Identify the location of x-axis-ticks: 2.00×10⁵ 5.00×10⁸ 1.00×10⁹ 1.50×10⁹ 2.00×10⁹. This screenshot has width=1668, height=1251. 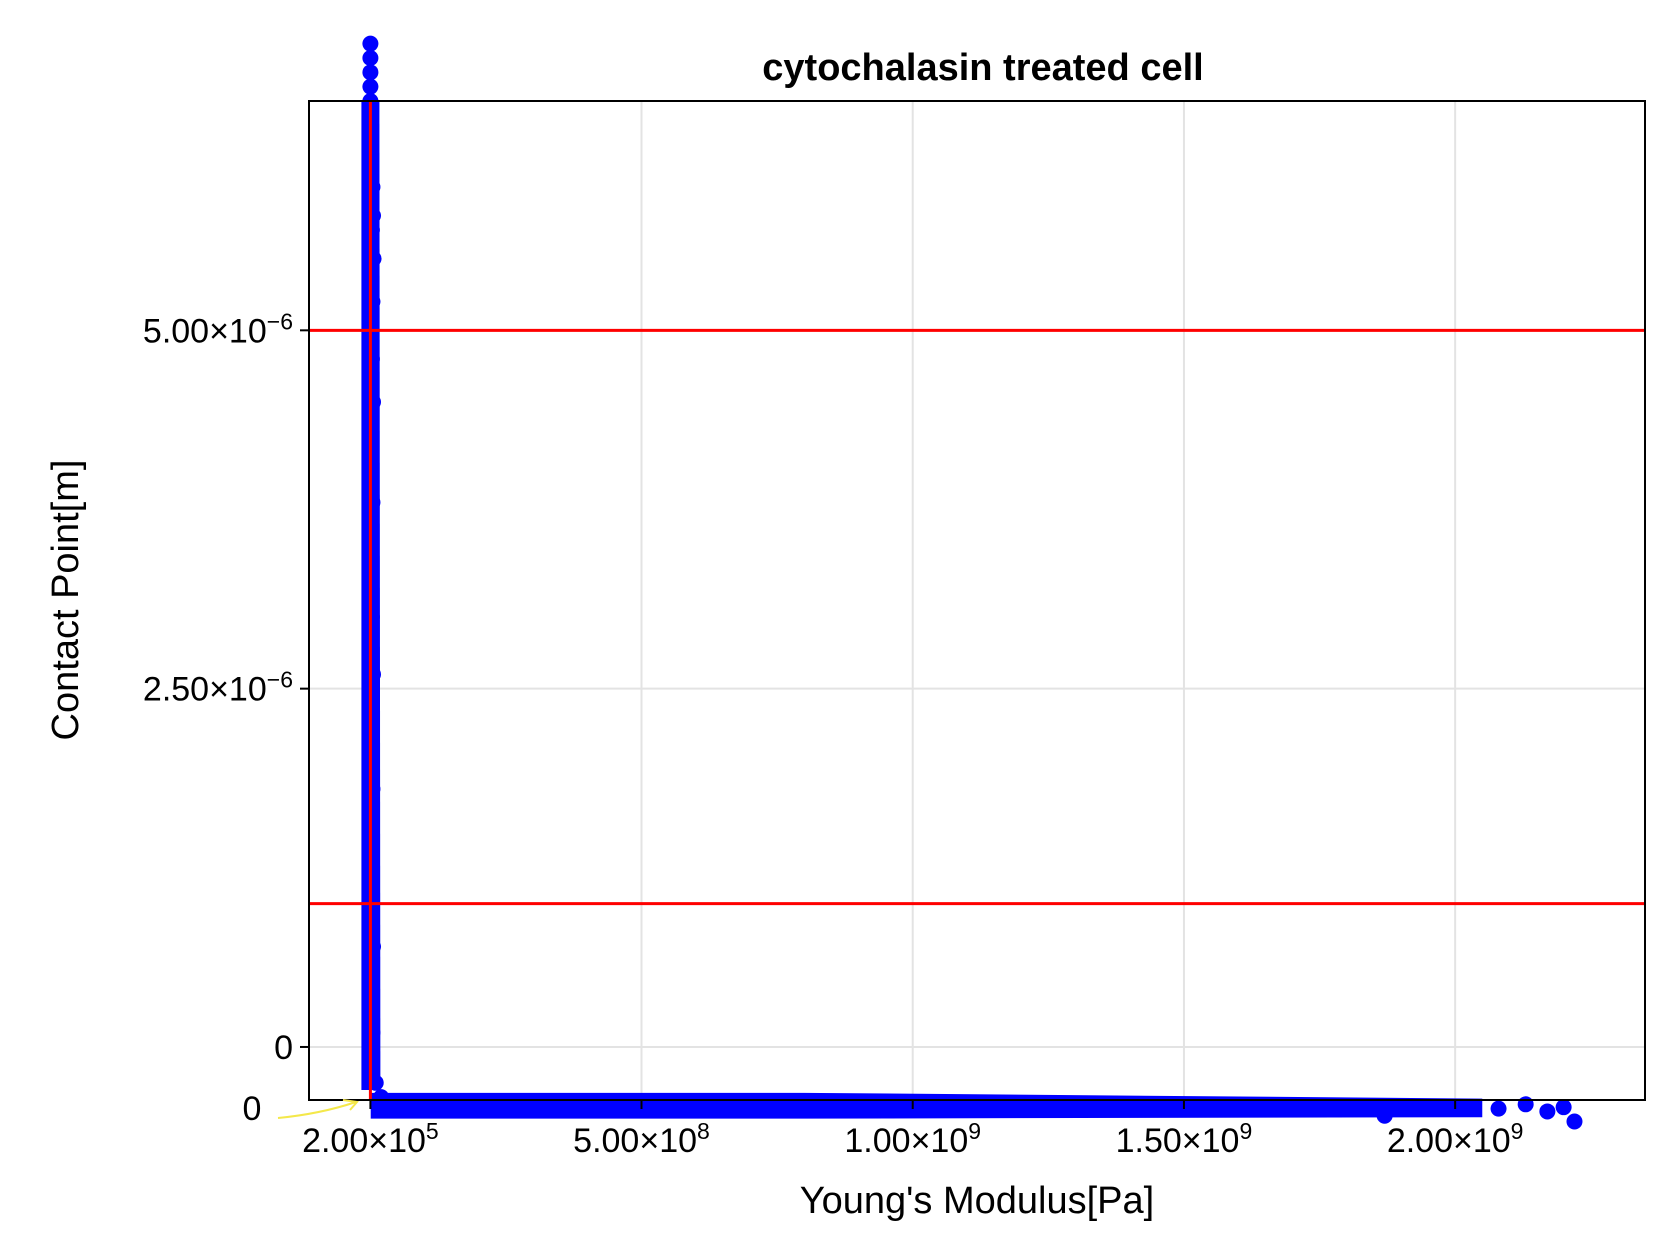
(912, 1130).